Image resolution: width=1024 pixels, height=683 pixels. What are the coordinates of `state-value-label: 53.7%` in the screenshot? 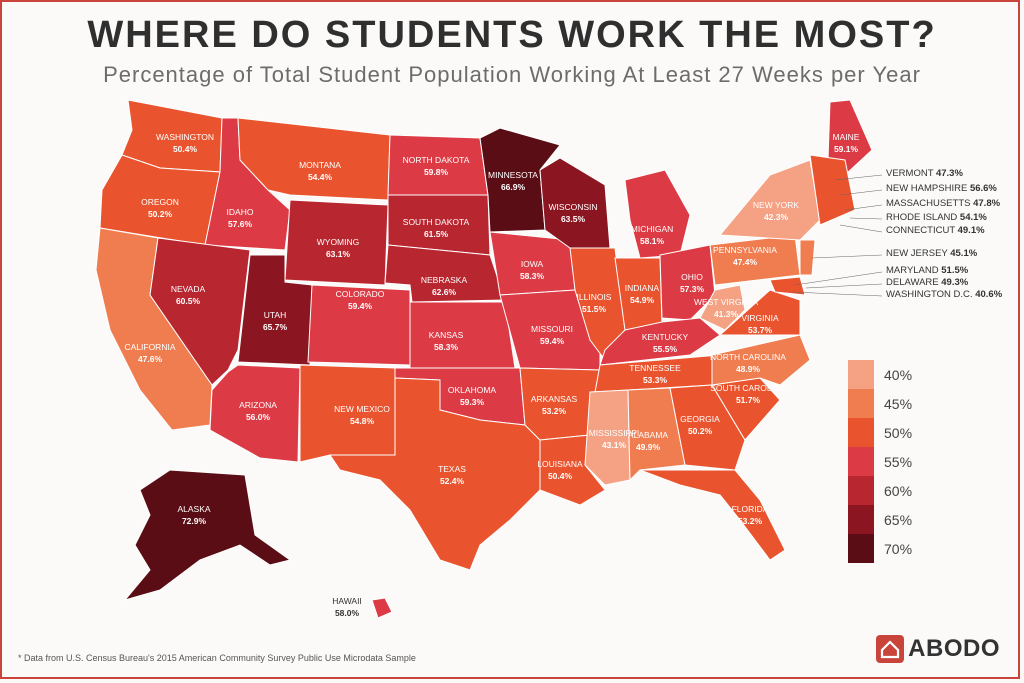 It's located at (760, 330).